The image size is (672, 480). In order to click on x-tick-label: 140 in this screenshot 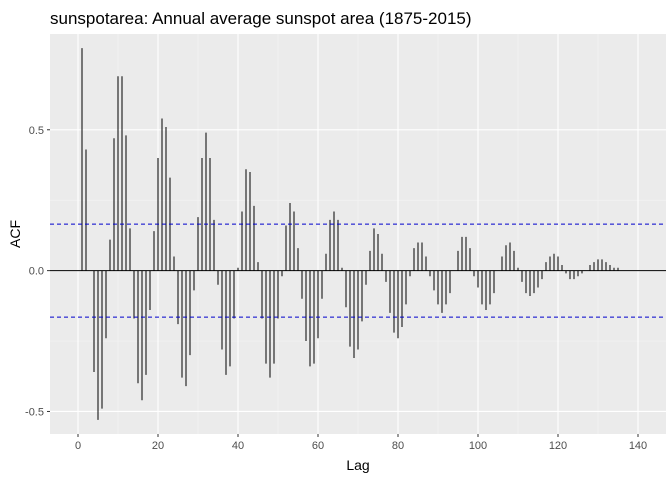, I will do `click(638, 446)`.